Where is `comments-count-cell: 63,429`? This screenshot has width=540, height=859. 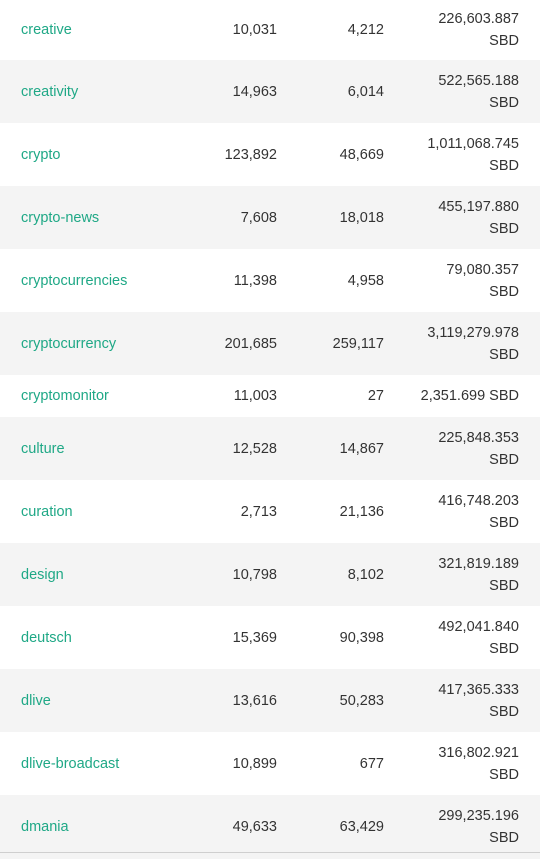 comments-count-cell: 63,429 is located at coordinates (361, 827).